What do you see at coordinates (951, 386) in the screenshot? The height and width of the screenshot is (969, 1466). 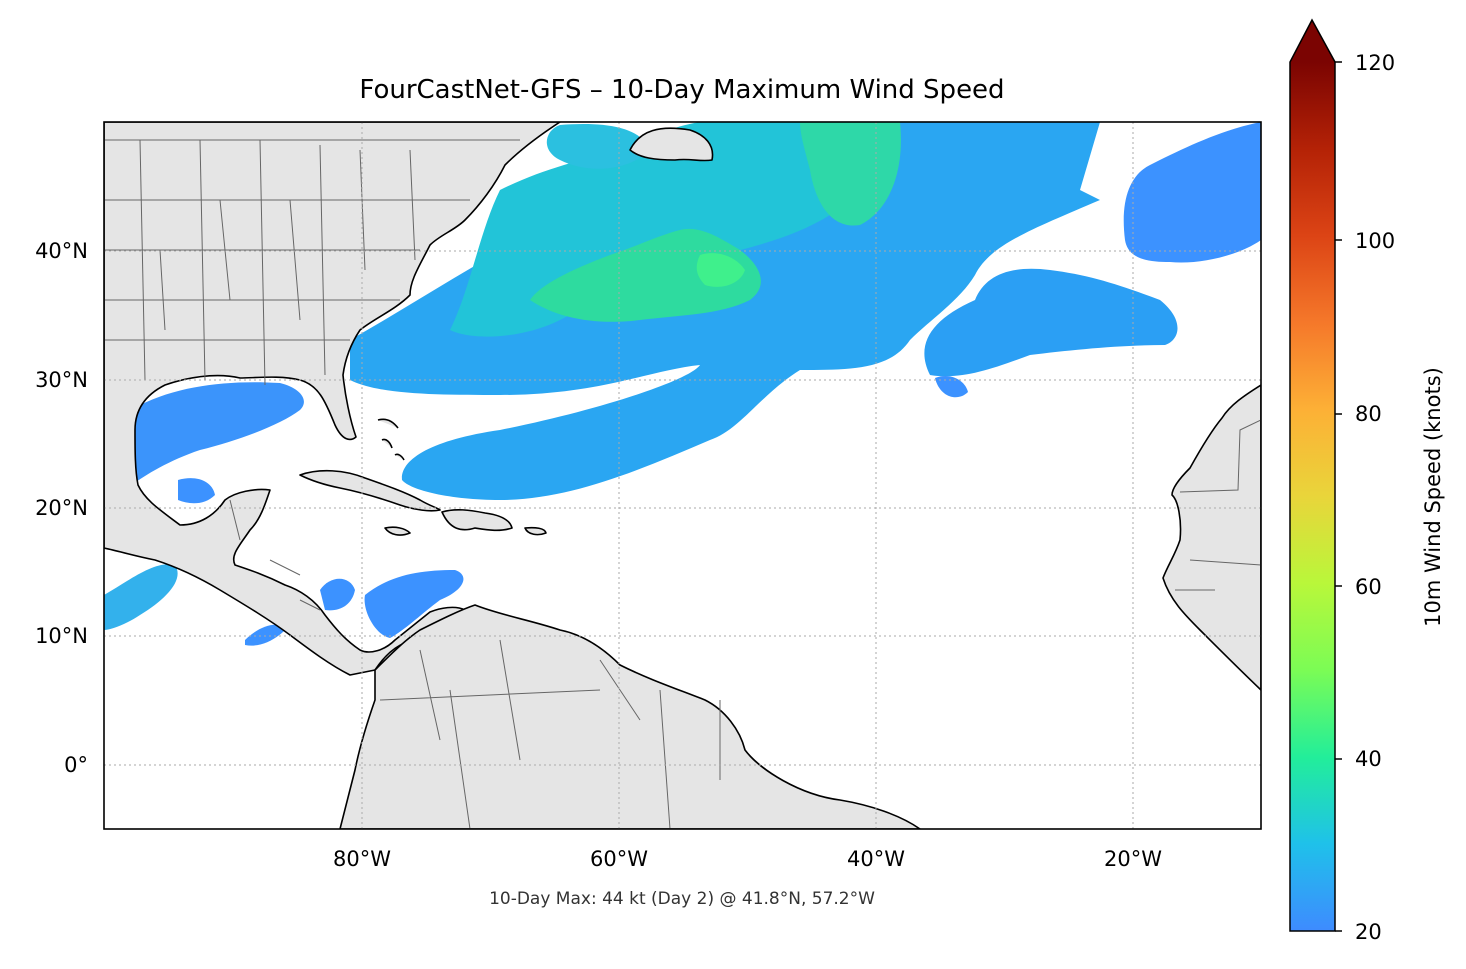 I see `wind-azores-patch` at bounding box center [951, 386].